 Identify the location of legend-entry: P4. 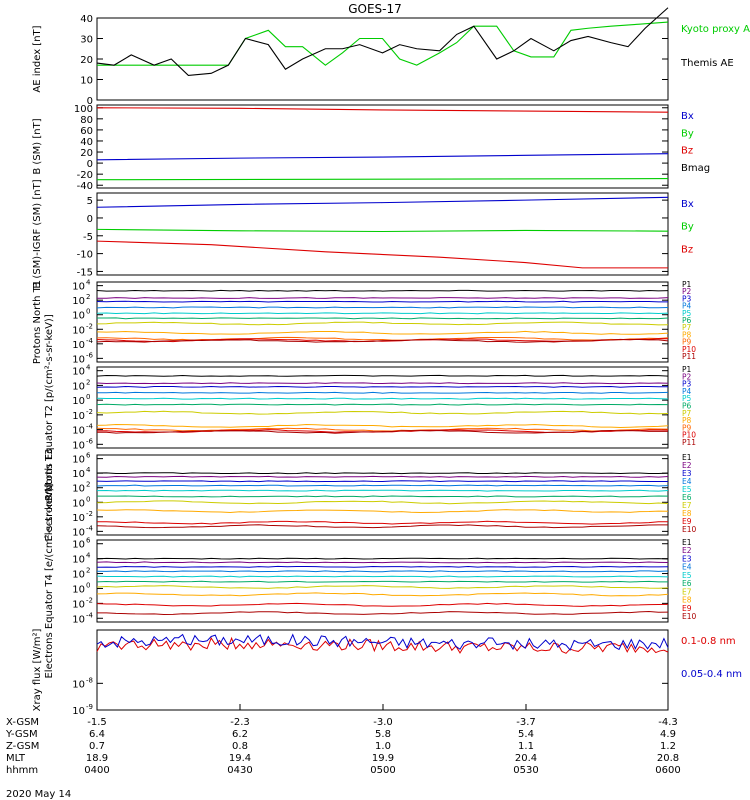
(687, 391).